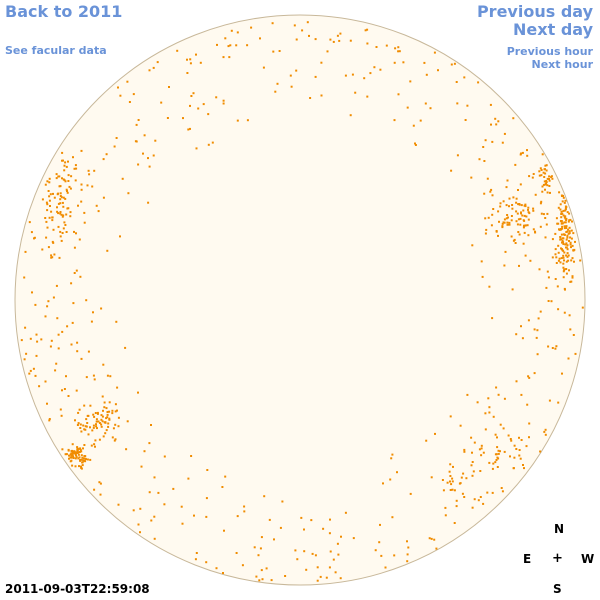  Describe the element at coordinates (56, 50) in the screenshot. I see `see-facular-data-link: See facular data` at that location.